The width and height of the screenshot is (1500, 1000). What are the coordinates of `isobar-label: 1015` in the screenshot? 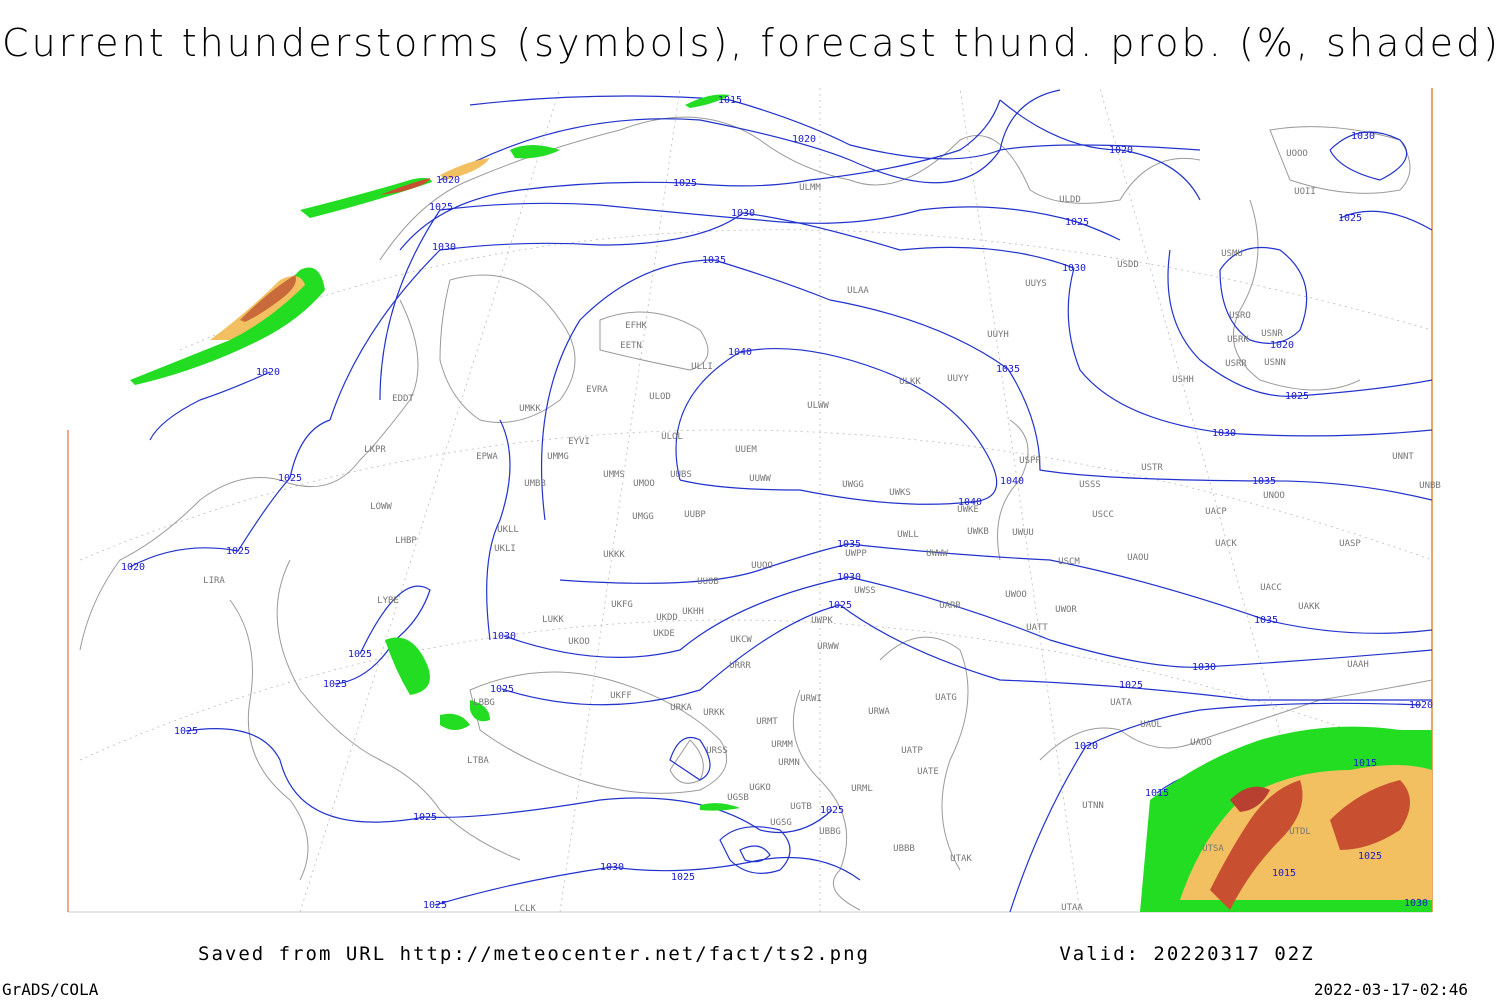 It's located at (1284, 873).